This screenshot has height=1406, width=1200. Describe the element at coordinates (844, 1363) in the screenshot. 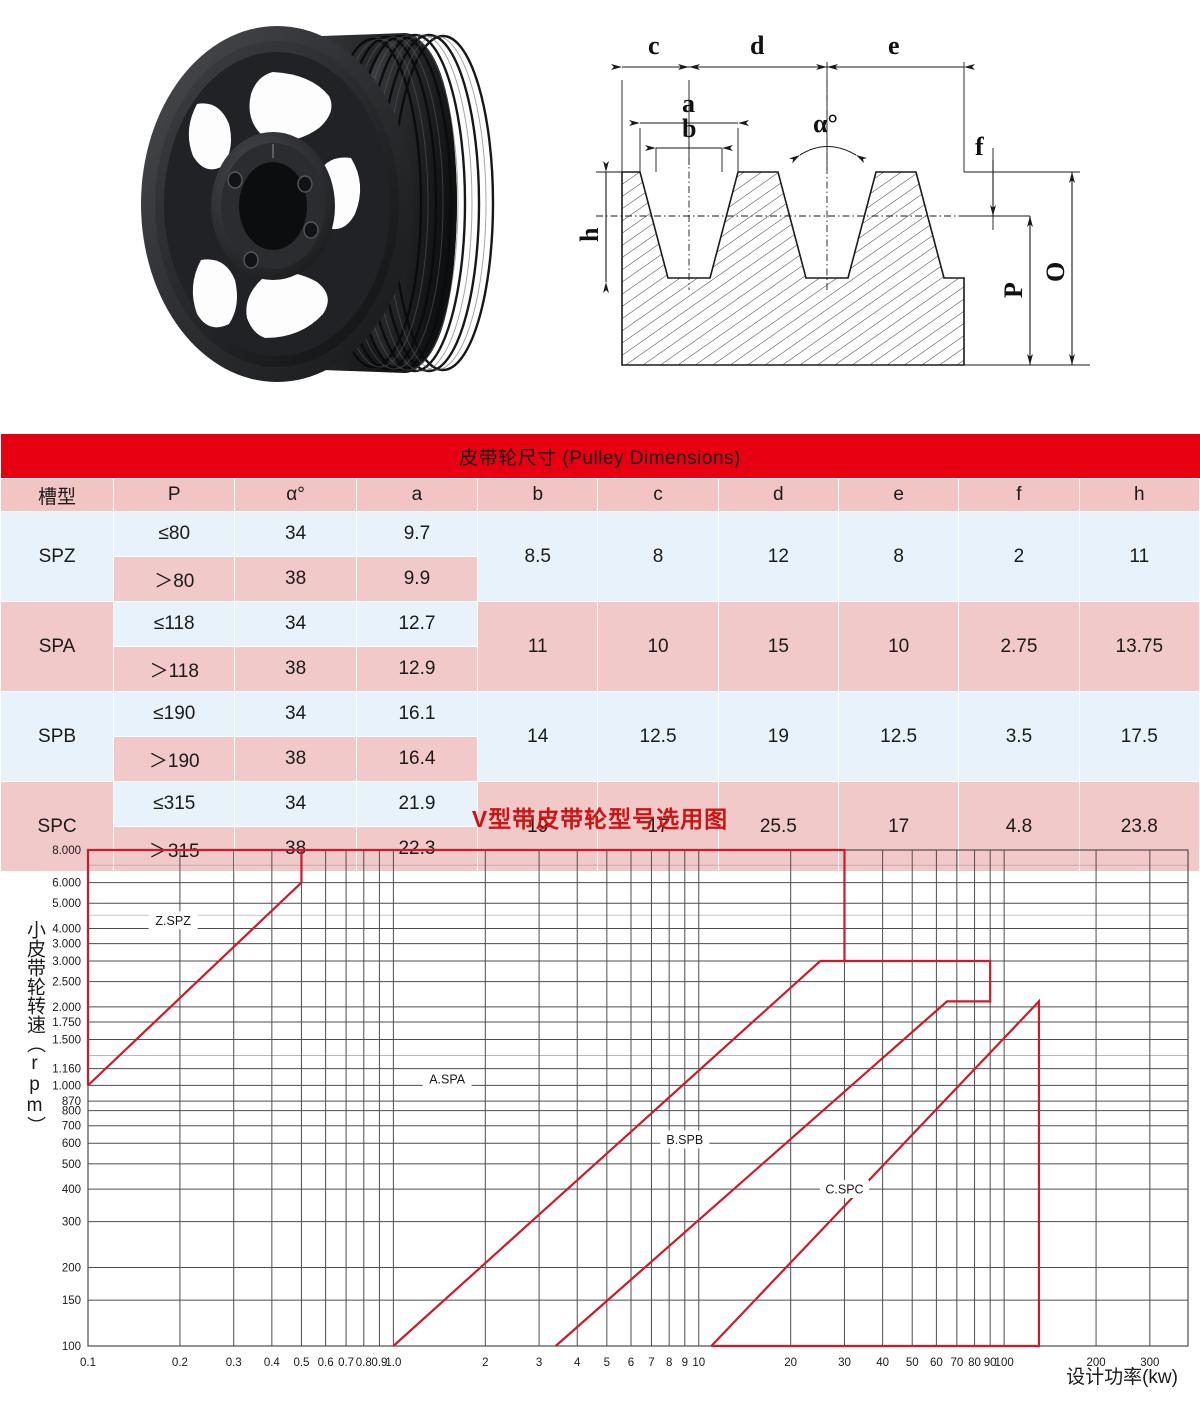

I see `x-tick-label: 30` at that location.